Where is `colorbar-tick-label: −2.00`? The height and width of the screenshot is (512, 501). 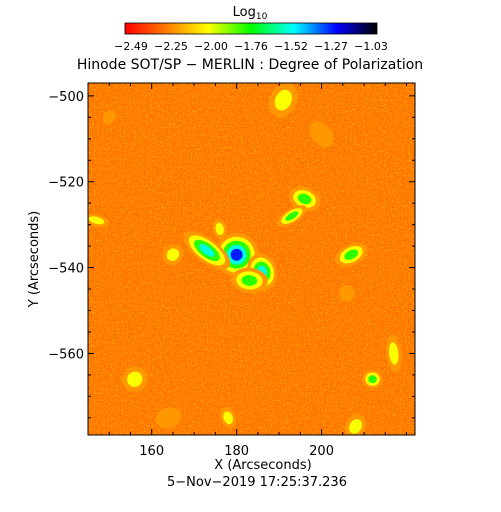
colorbar-tick-label: −2.00 is located at coordinates (211, 46).